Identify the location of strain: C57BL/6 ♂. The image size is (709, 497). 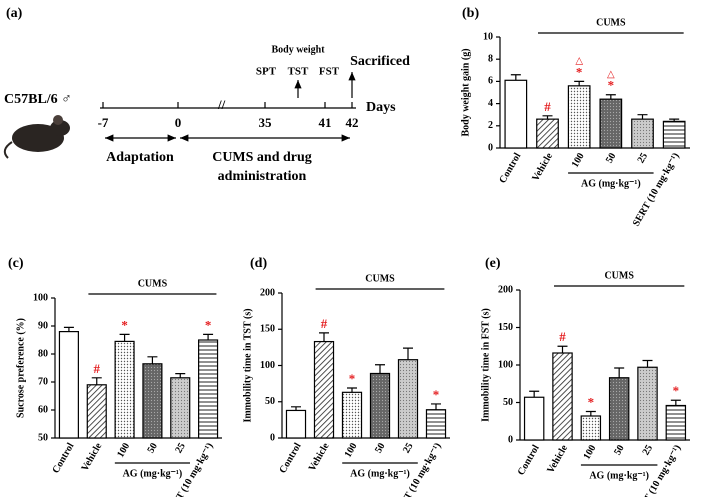
(38, 99).